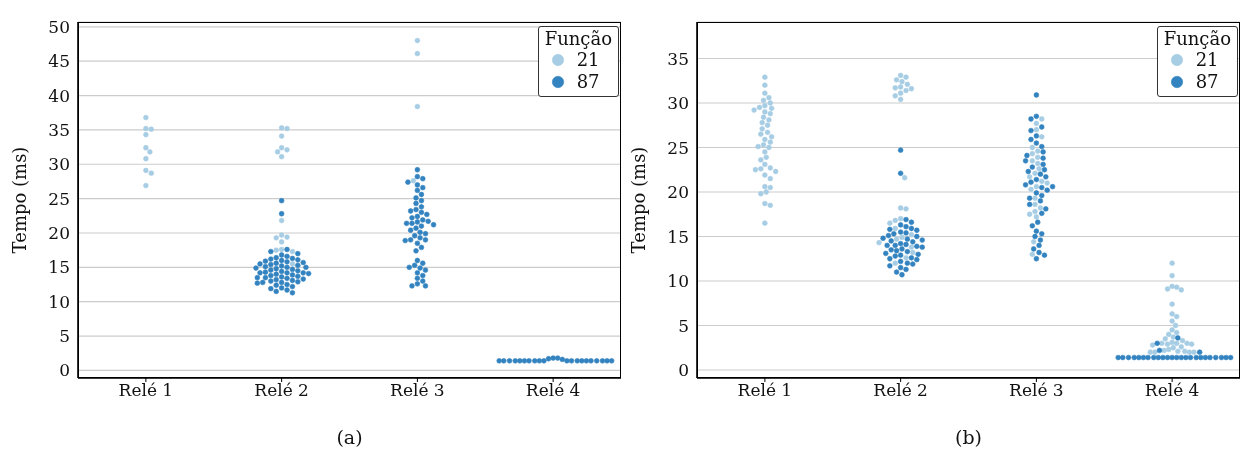  What do you see at coordinates (59, 61) in the screenshot?
I see `y-tick-label: 45` at bounding box center [59, 61].